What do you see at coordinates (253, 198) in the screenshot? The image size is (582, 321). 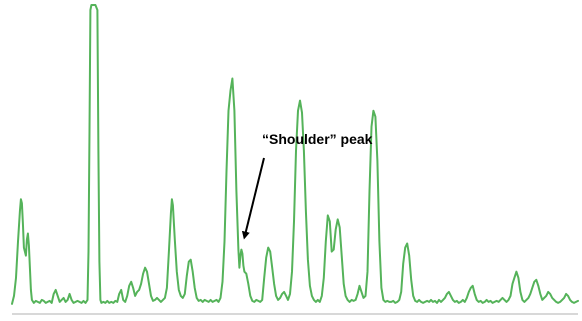 I see `annotation-arrow` at bounding box center [253, 198].